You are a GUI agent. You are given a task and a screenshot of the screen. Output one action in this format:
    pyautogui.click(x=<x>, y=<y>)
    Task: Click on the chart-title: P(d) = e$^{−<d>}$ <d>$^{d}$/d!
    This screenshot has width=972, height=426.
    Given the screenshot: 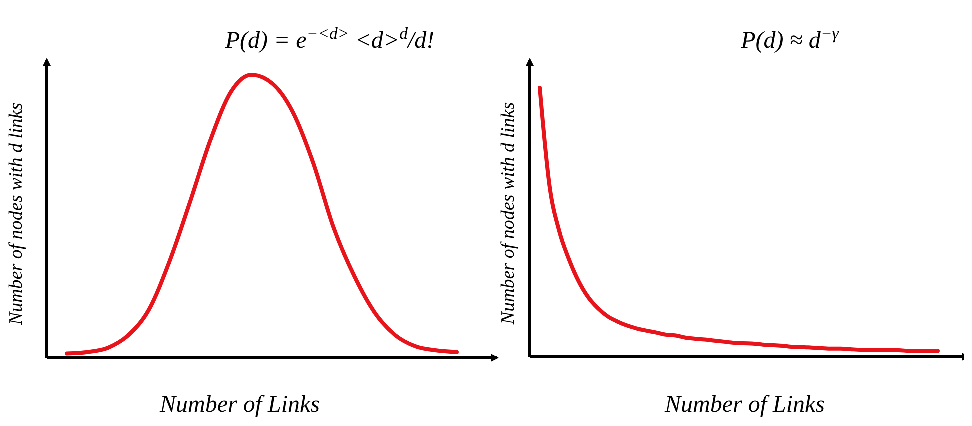 What is the action you would take?
    pyautogui.click(x=329, y=39)
    